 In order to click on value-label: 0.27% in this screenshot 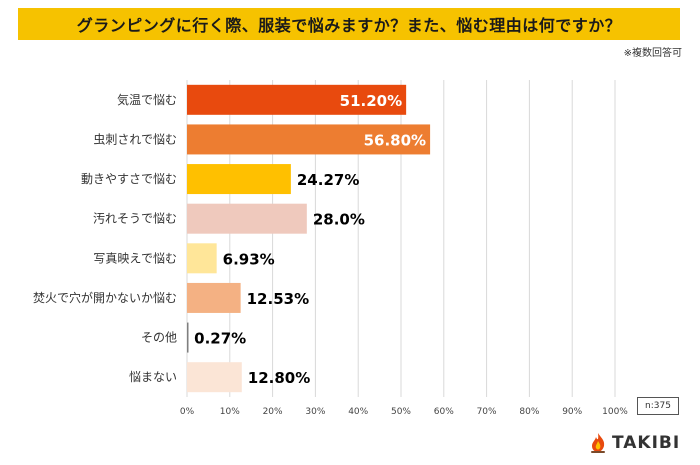, I will do `click(220, 339)`.